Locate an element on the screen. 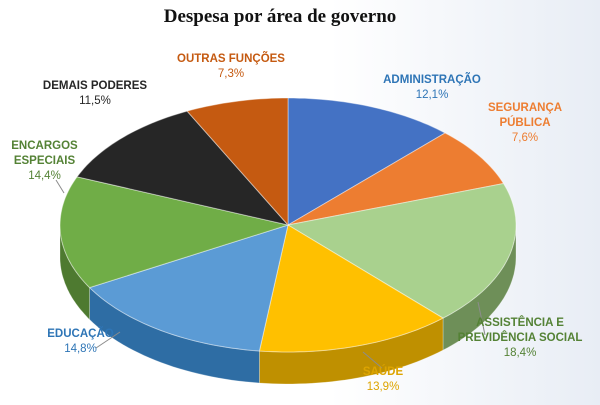 This screenshot has width=600, height=405. data-label-outras-funcoes: OUTRAS FUNÇÕES 7,3% is located at coordinates (231, 67).